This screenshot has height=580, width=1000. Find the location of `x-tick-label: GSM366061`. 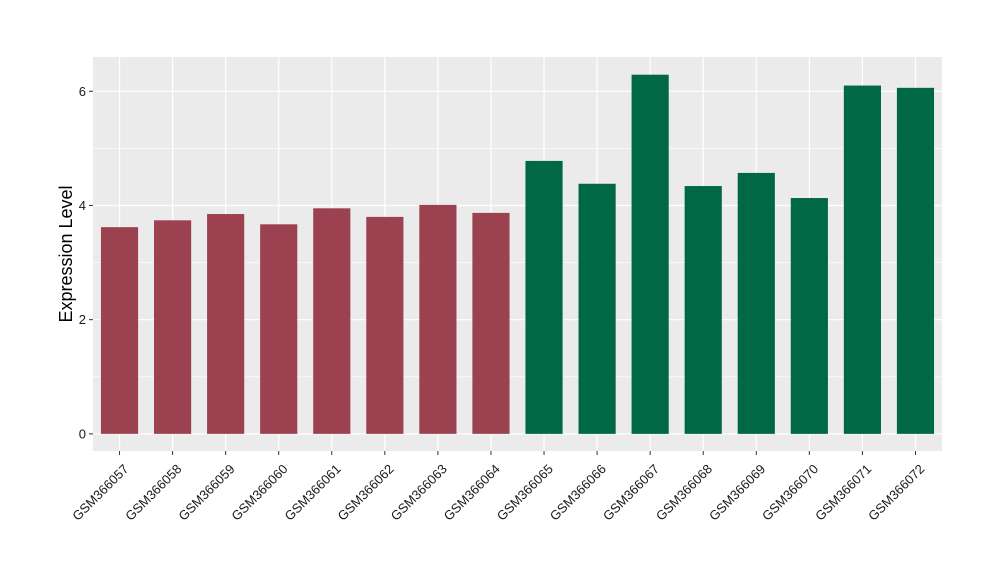

x-tick-label: GSM366061 is located at coordinates (312, 492).